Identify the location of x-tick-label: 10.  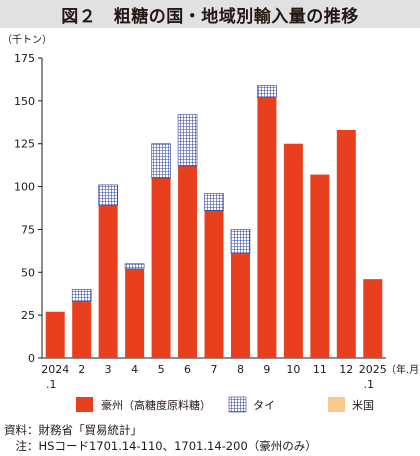
(293, 369).